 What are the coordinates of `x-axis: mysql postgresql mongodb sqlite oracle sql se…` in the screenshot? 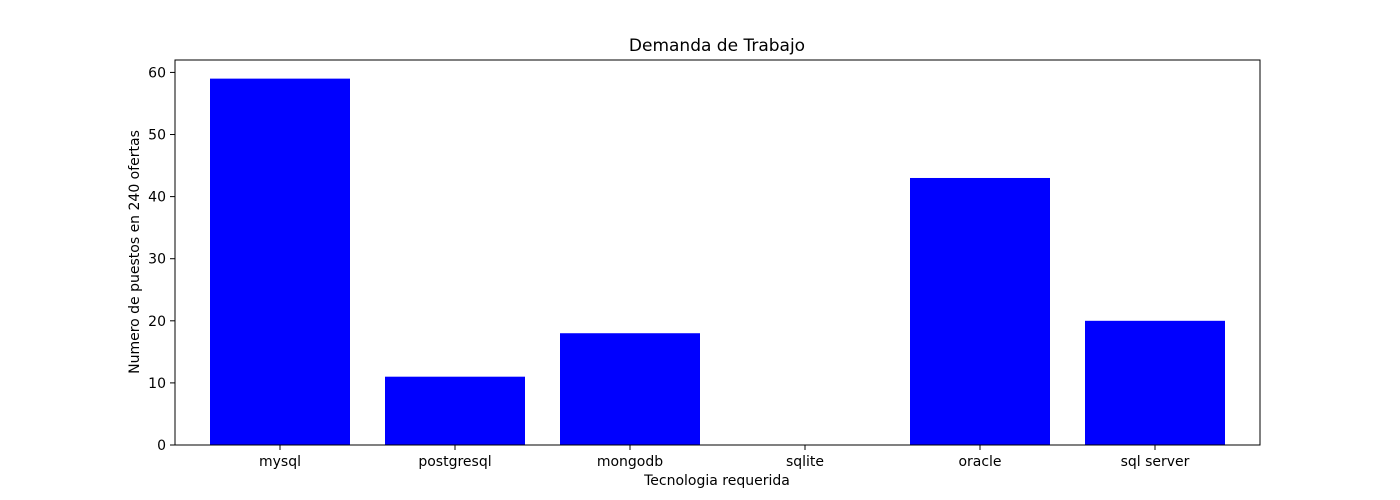 It's located at (724, 457).